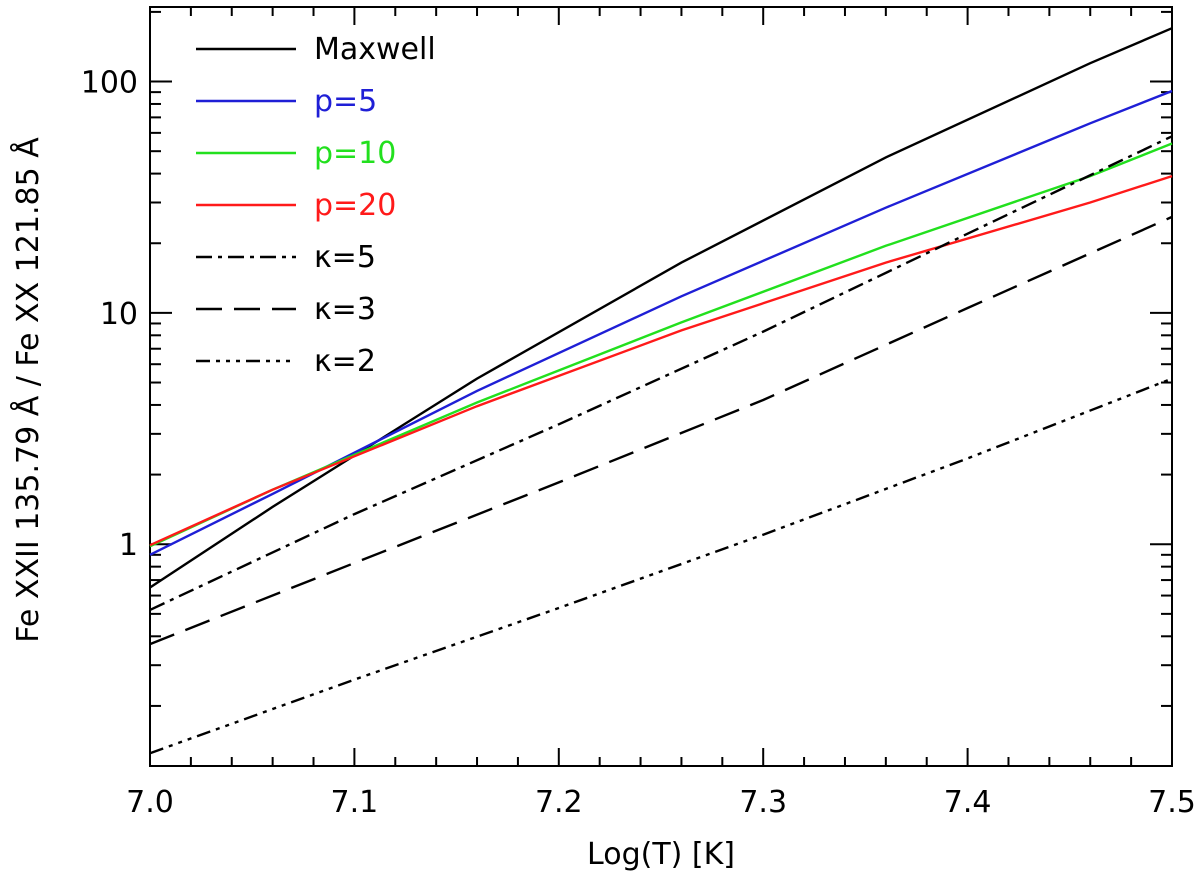 The width and height of the screenshot is (1200, 877). Describe the element at coordinates (355, 205) in the screenshot. I see `legend-label: p=20` at that location.